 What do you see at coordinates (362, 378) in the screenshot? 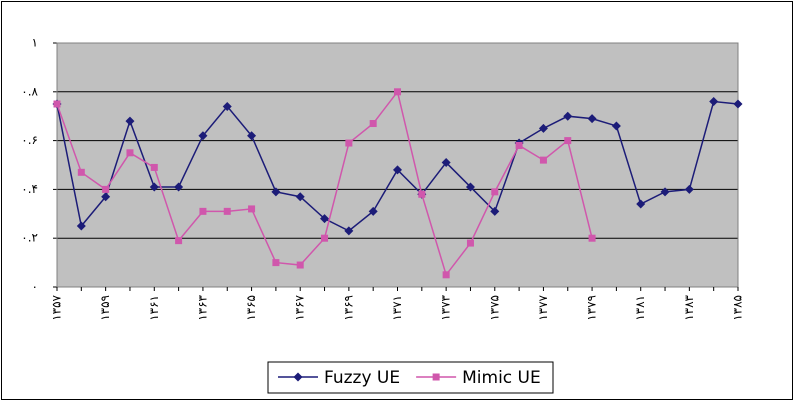
I see `legend-label: Fuzzy UE` at bounding box center [362, 378].